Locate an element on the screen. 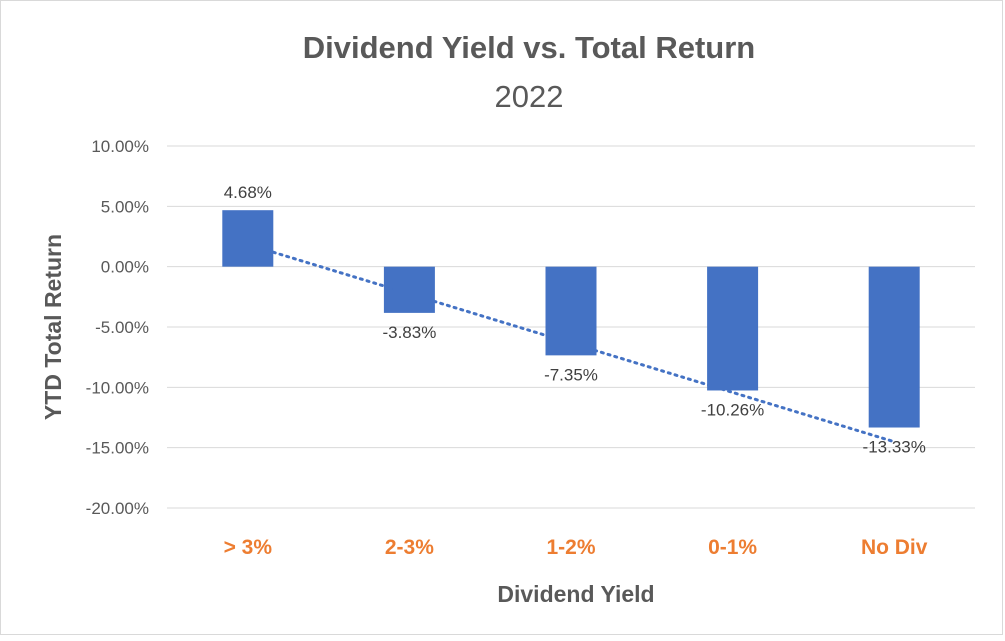 This screenshot has width=1005, height=641. y-tick-label: -20.00% is located at coordinates (117, 508).